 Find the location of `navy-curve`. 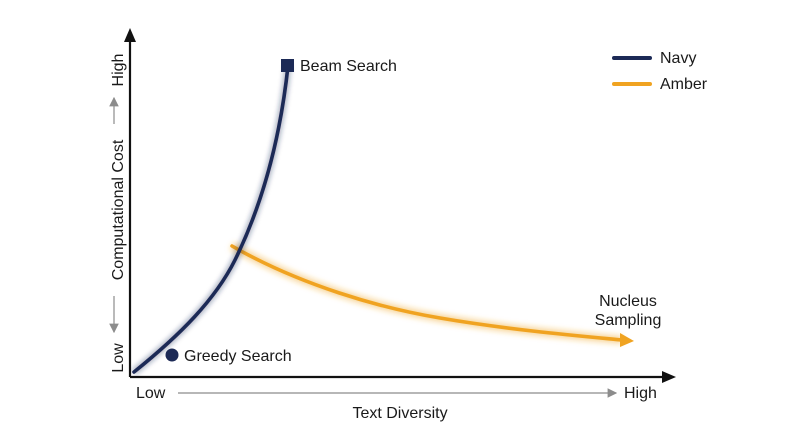

navy-curve is located at coordinates (211, 219).